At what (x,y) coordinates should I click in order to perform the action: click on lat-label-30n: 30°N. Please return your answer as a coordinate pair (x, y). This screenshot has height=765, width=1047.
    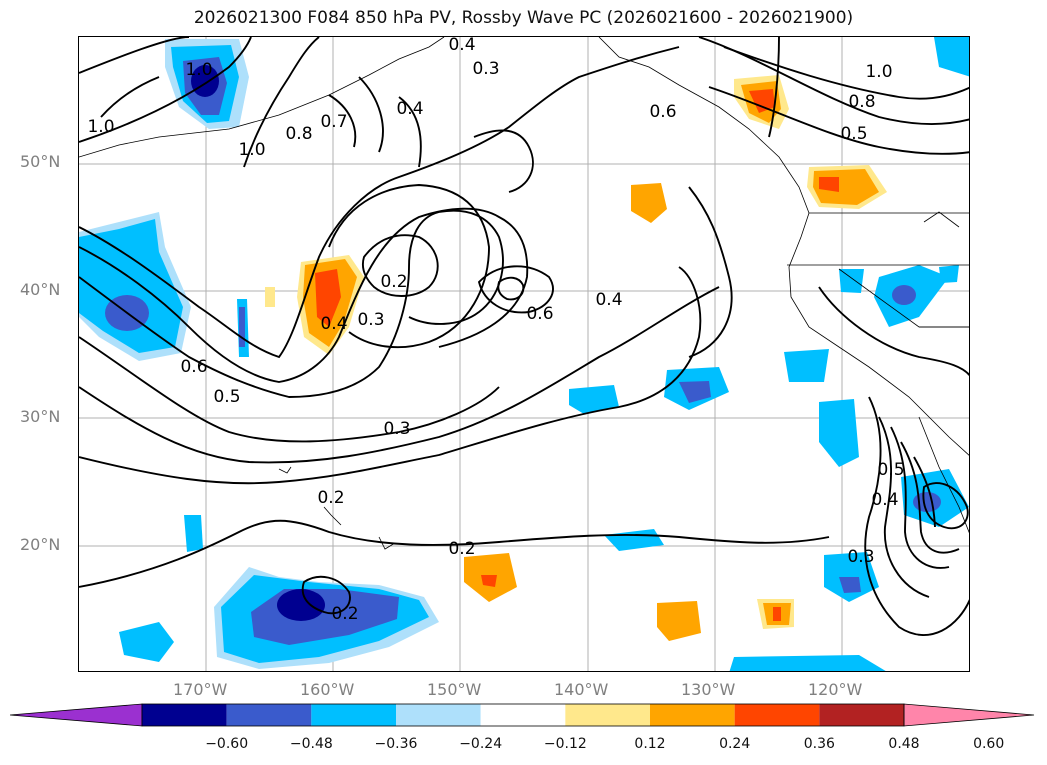
    Looking at the image, I should click on (40, 416).